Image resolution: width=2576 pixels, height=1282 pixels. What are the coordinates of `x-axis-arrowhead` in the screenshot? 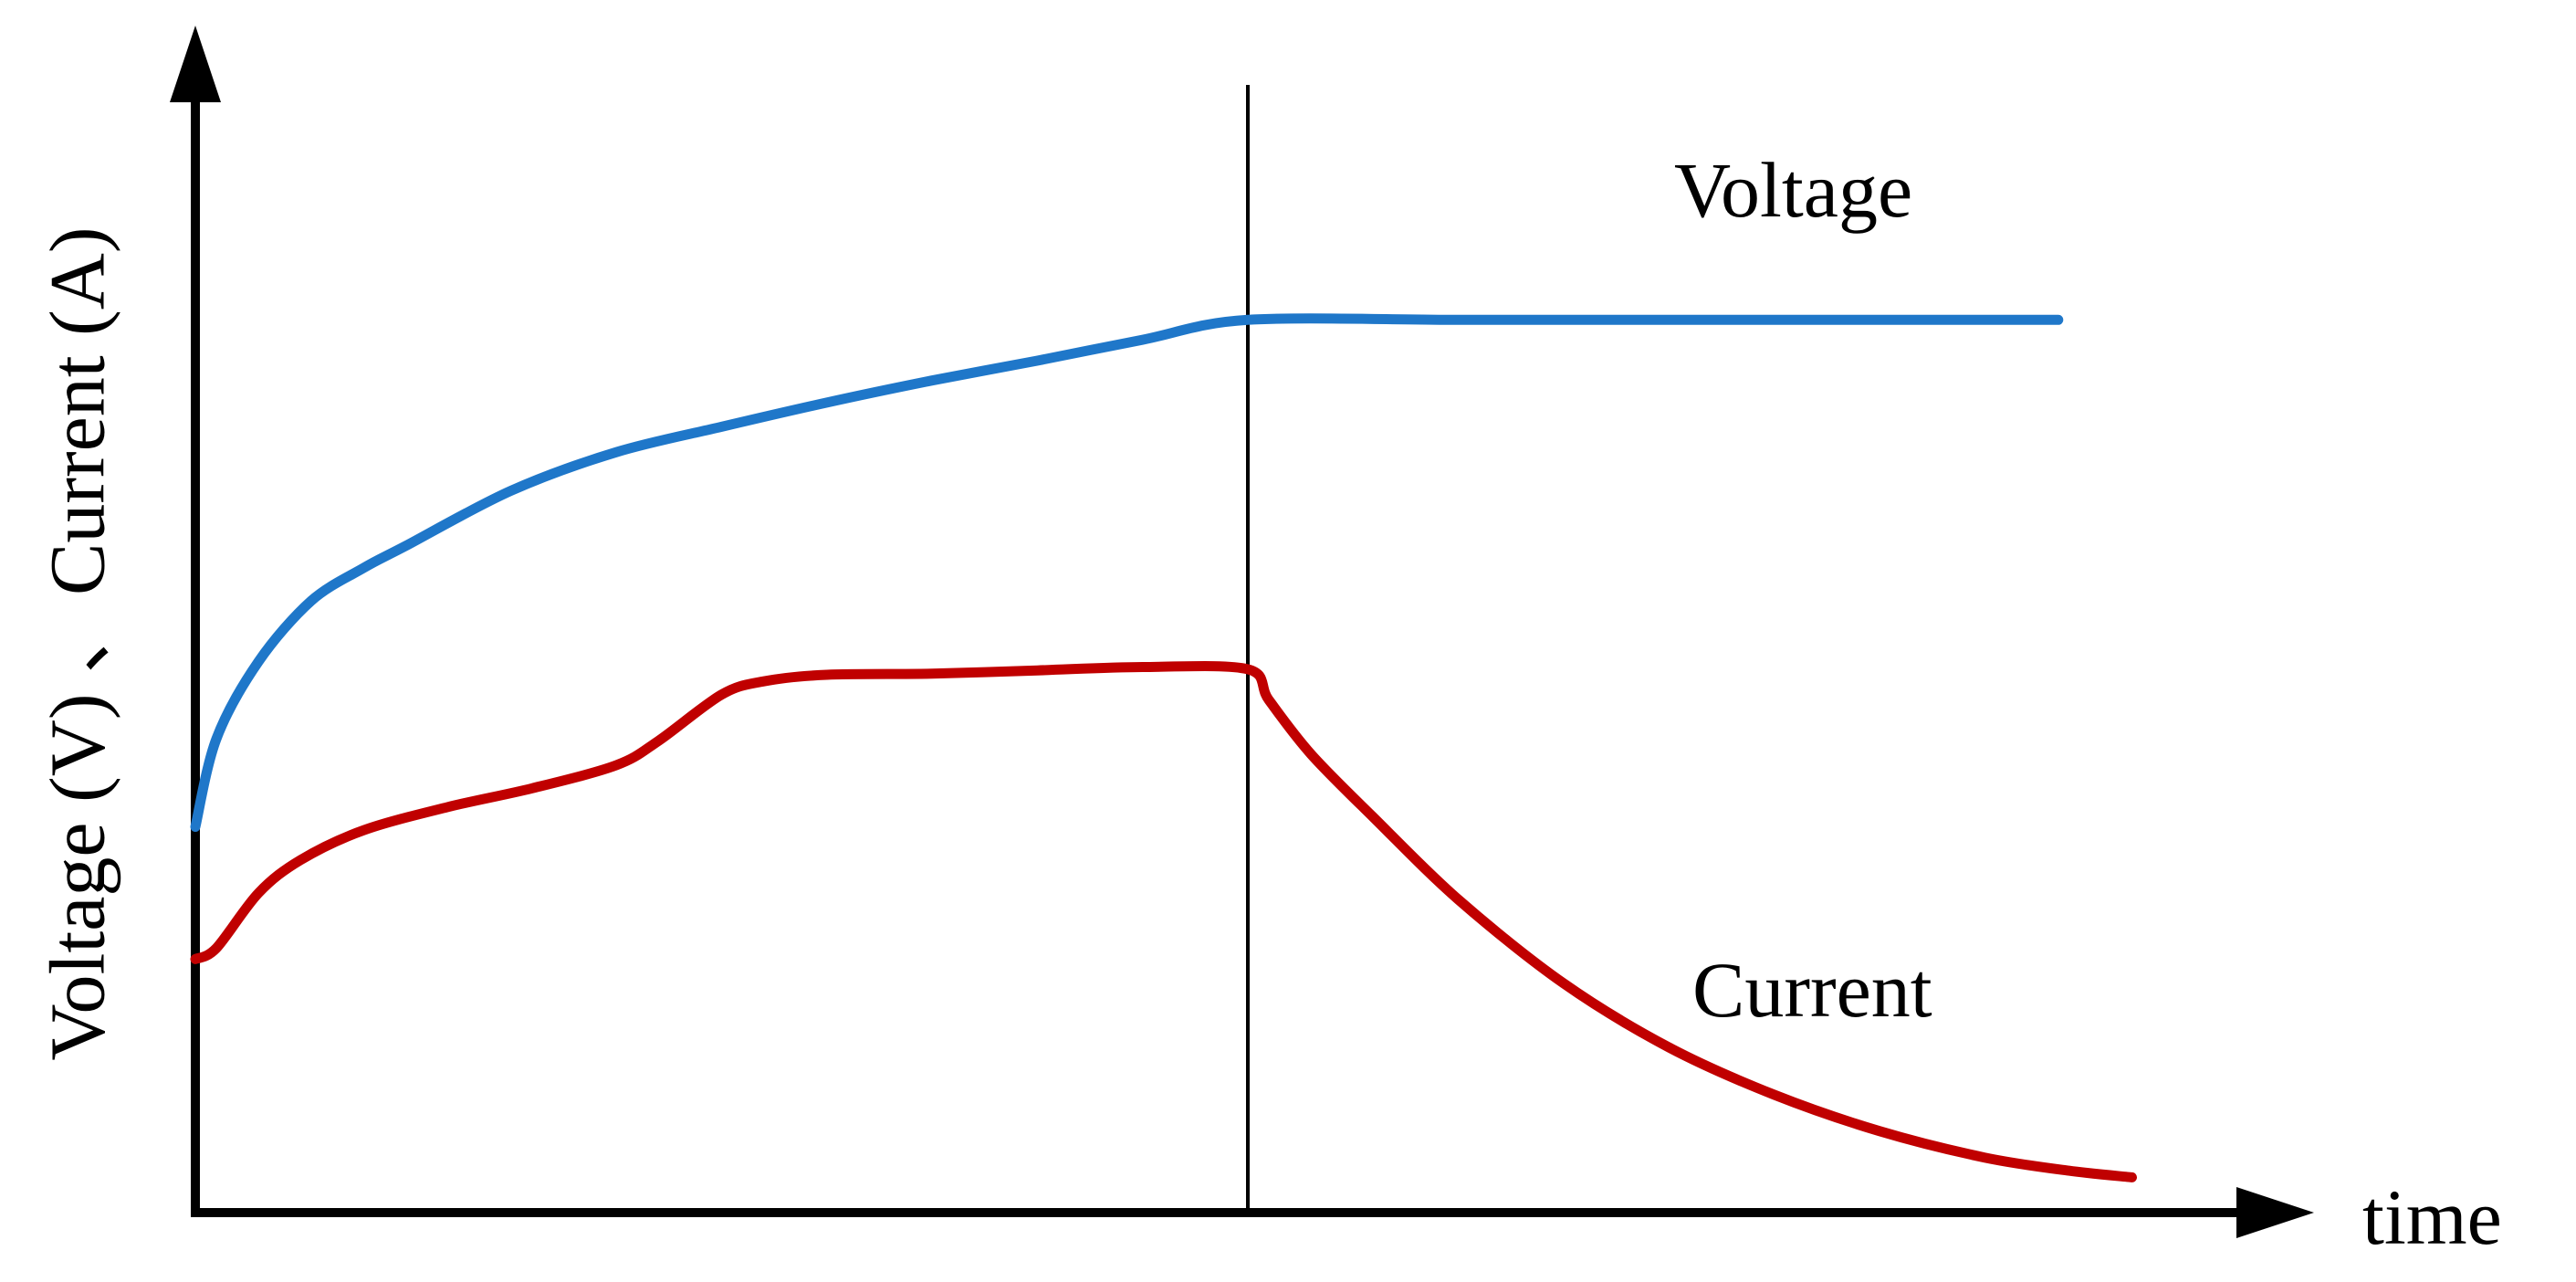 It's located at (2275, 1213).